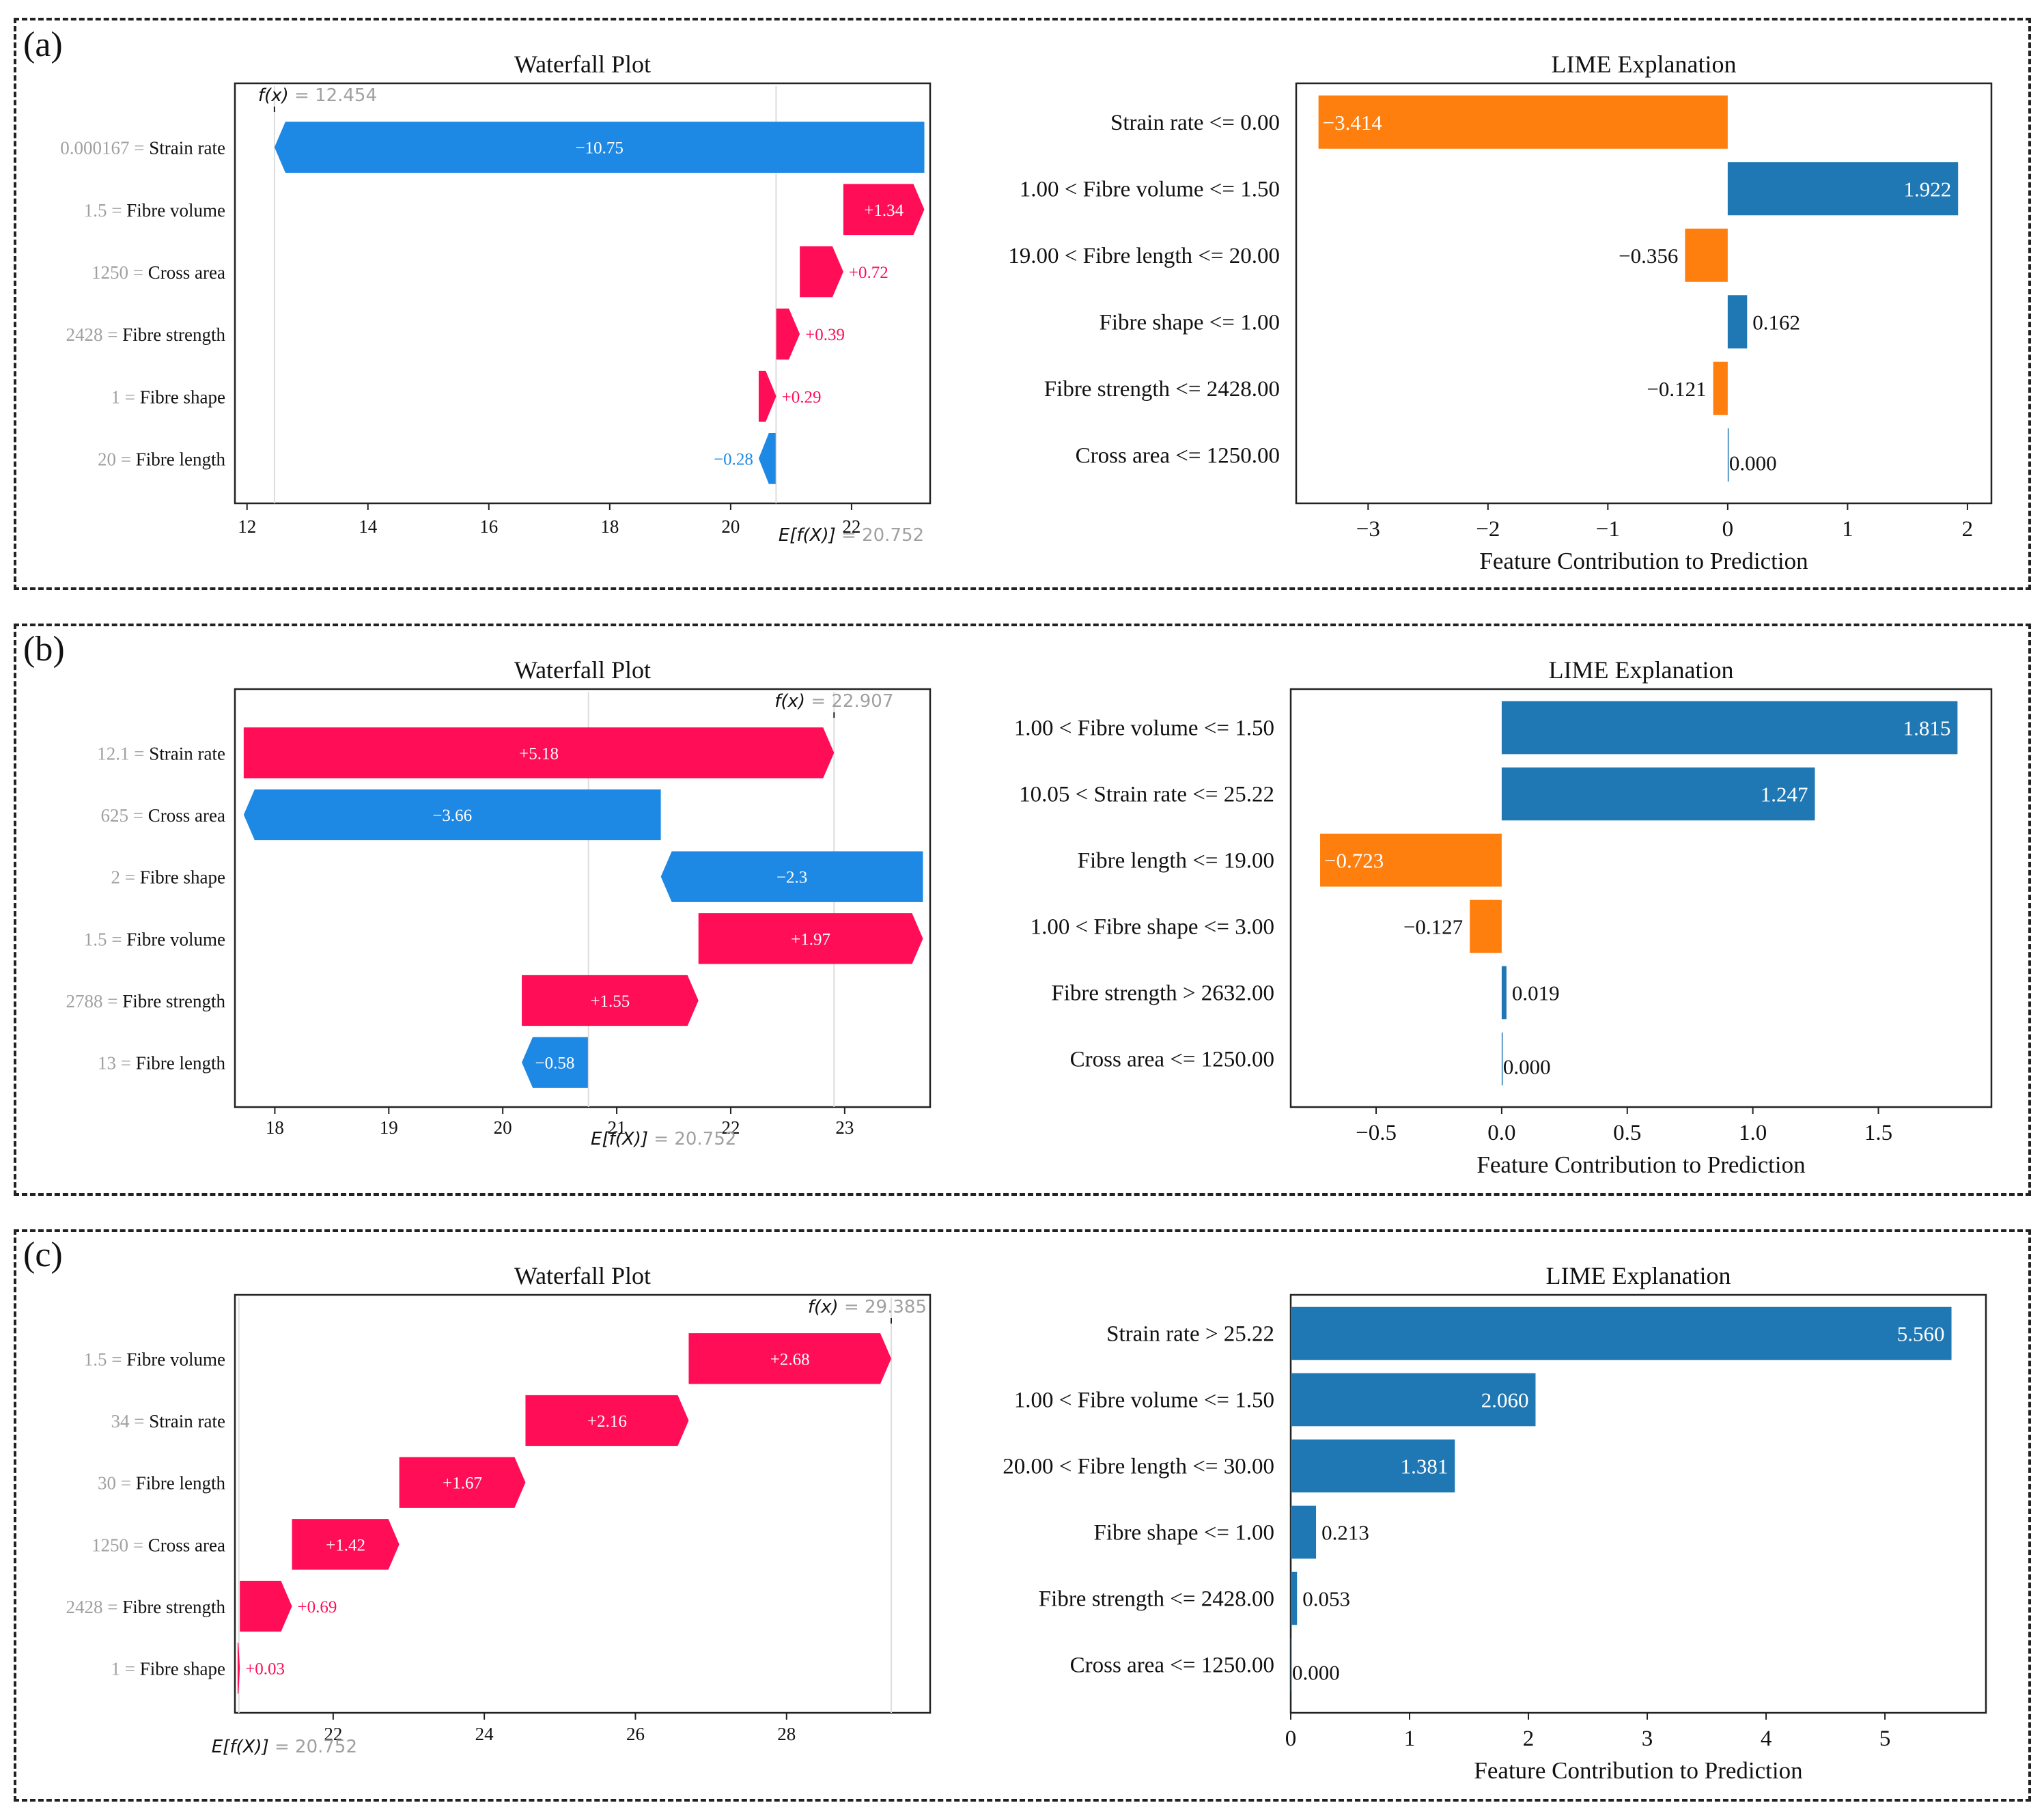 Image resolution: width=2044 pixels, height=1818 pixels. What do you see at coordinates (802, 397) in the screenshot?
I see `wf0-bar-label-4: +0.29` at bounding box center [802, 397].